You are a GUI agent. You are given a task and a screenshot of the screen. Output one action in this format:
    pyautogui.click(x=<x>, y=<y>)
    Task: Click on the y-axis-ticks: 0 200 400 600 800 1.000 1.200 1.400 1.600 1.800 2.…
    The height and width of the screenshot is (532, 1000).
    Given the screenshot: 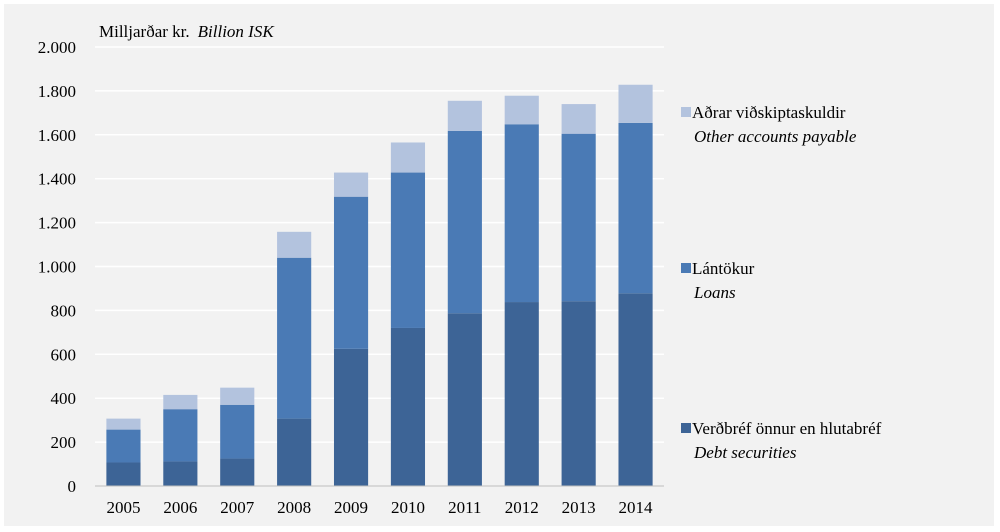 What is the action you would take?
    pyautogui.click(x=57, y=267)
    